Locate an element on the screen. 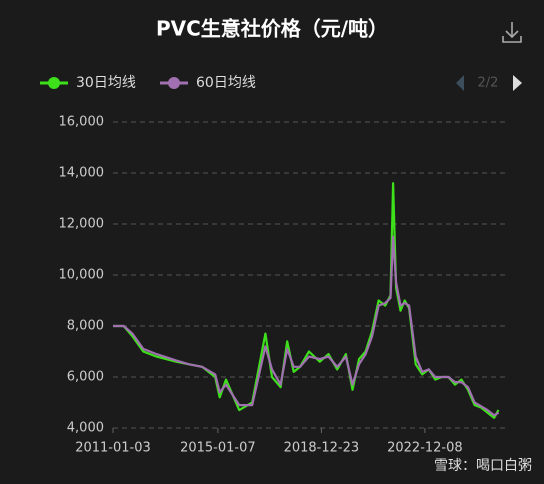  download-icon is located at coordinates (512, 32).